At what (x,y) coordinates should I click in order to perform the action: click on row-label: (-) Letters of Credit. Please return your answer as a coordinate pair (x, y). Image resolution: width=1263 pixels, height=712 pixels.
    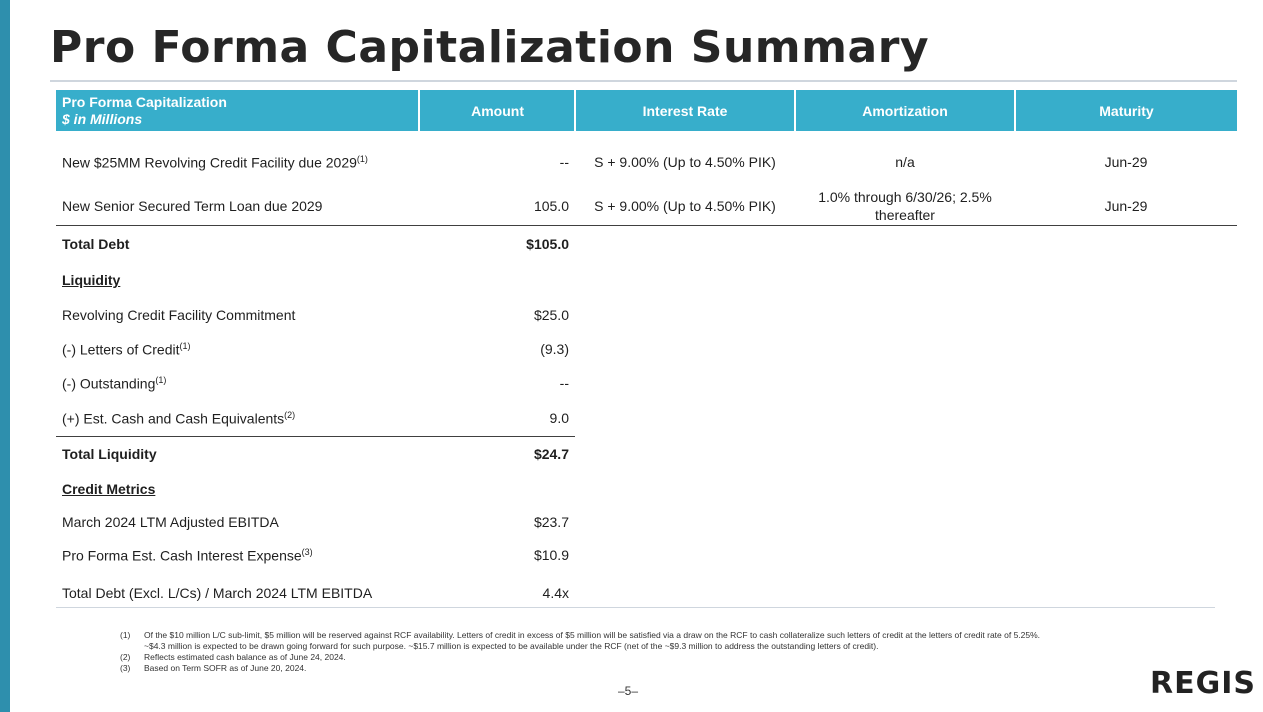
    Looking at the image, I should click on (121, 349).